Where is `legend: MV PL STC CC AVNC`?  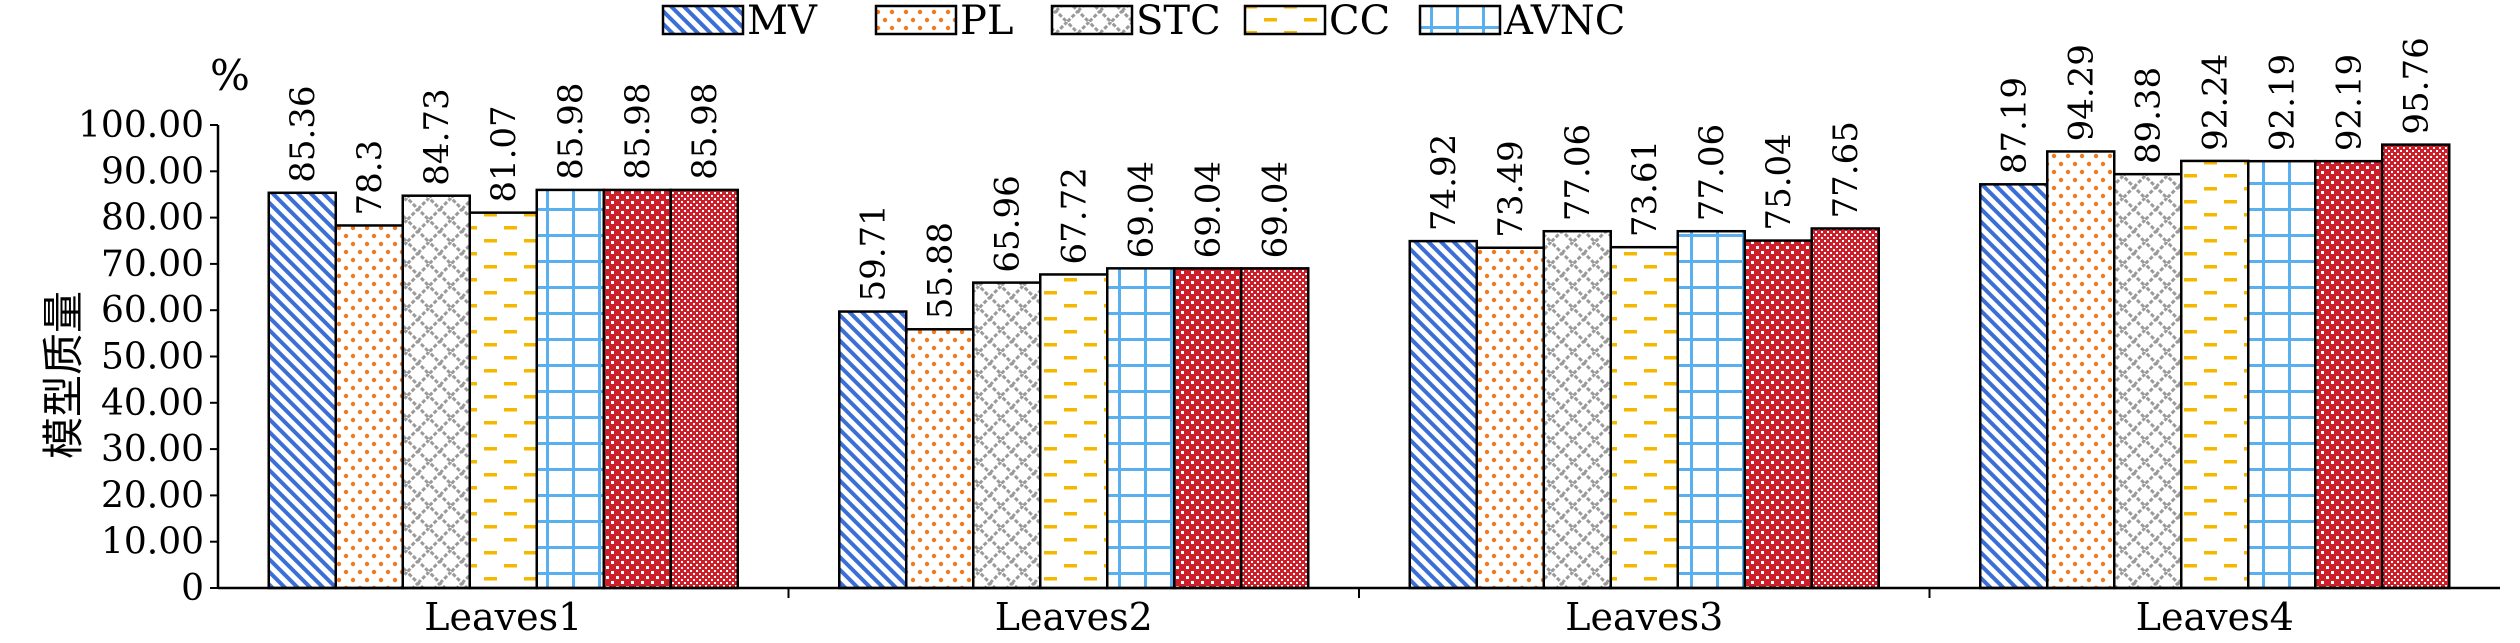 legend: MV PL STC CC AVNC is located at coordinates (1143, 22).